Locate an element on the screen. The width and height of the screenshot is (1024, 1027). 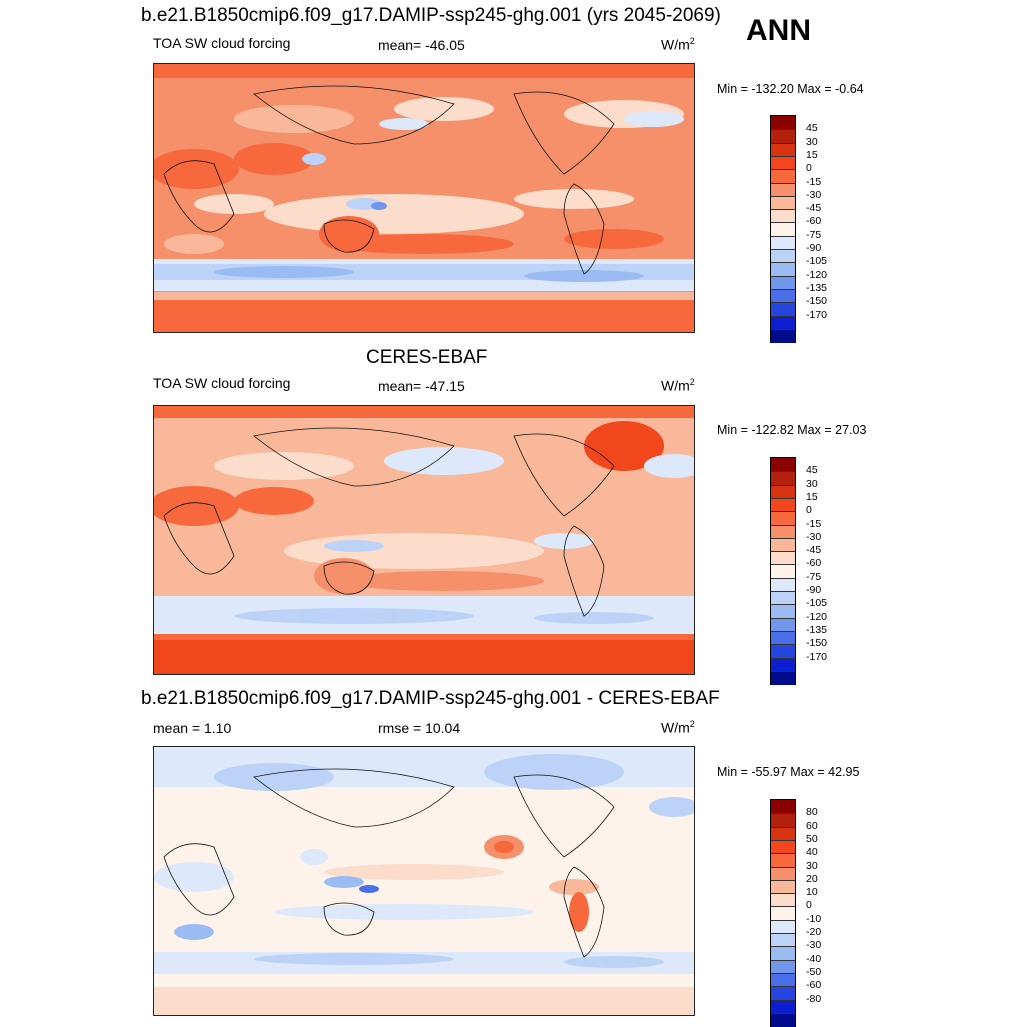
season-label: ANN is located at coordinates (778, 30).